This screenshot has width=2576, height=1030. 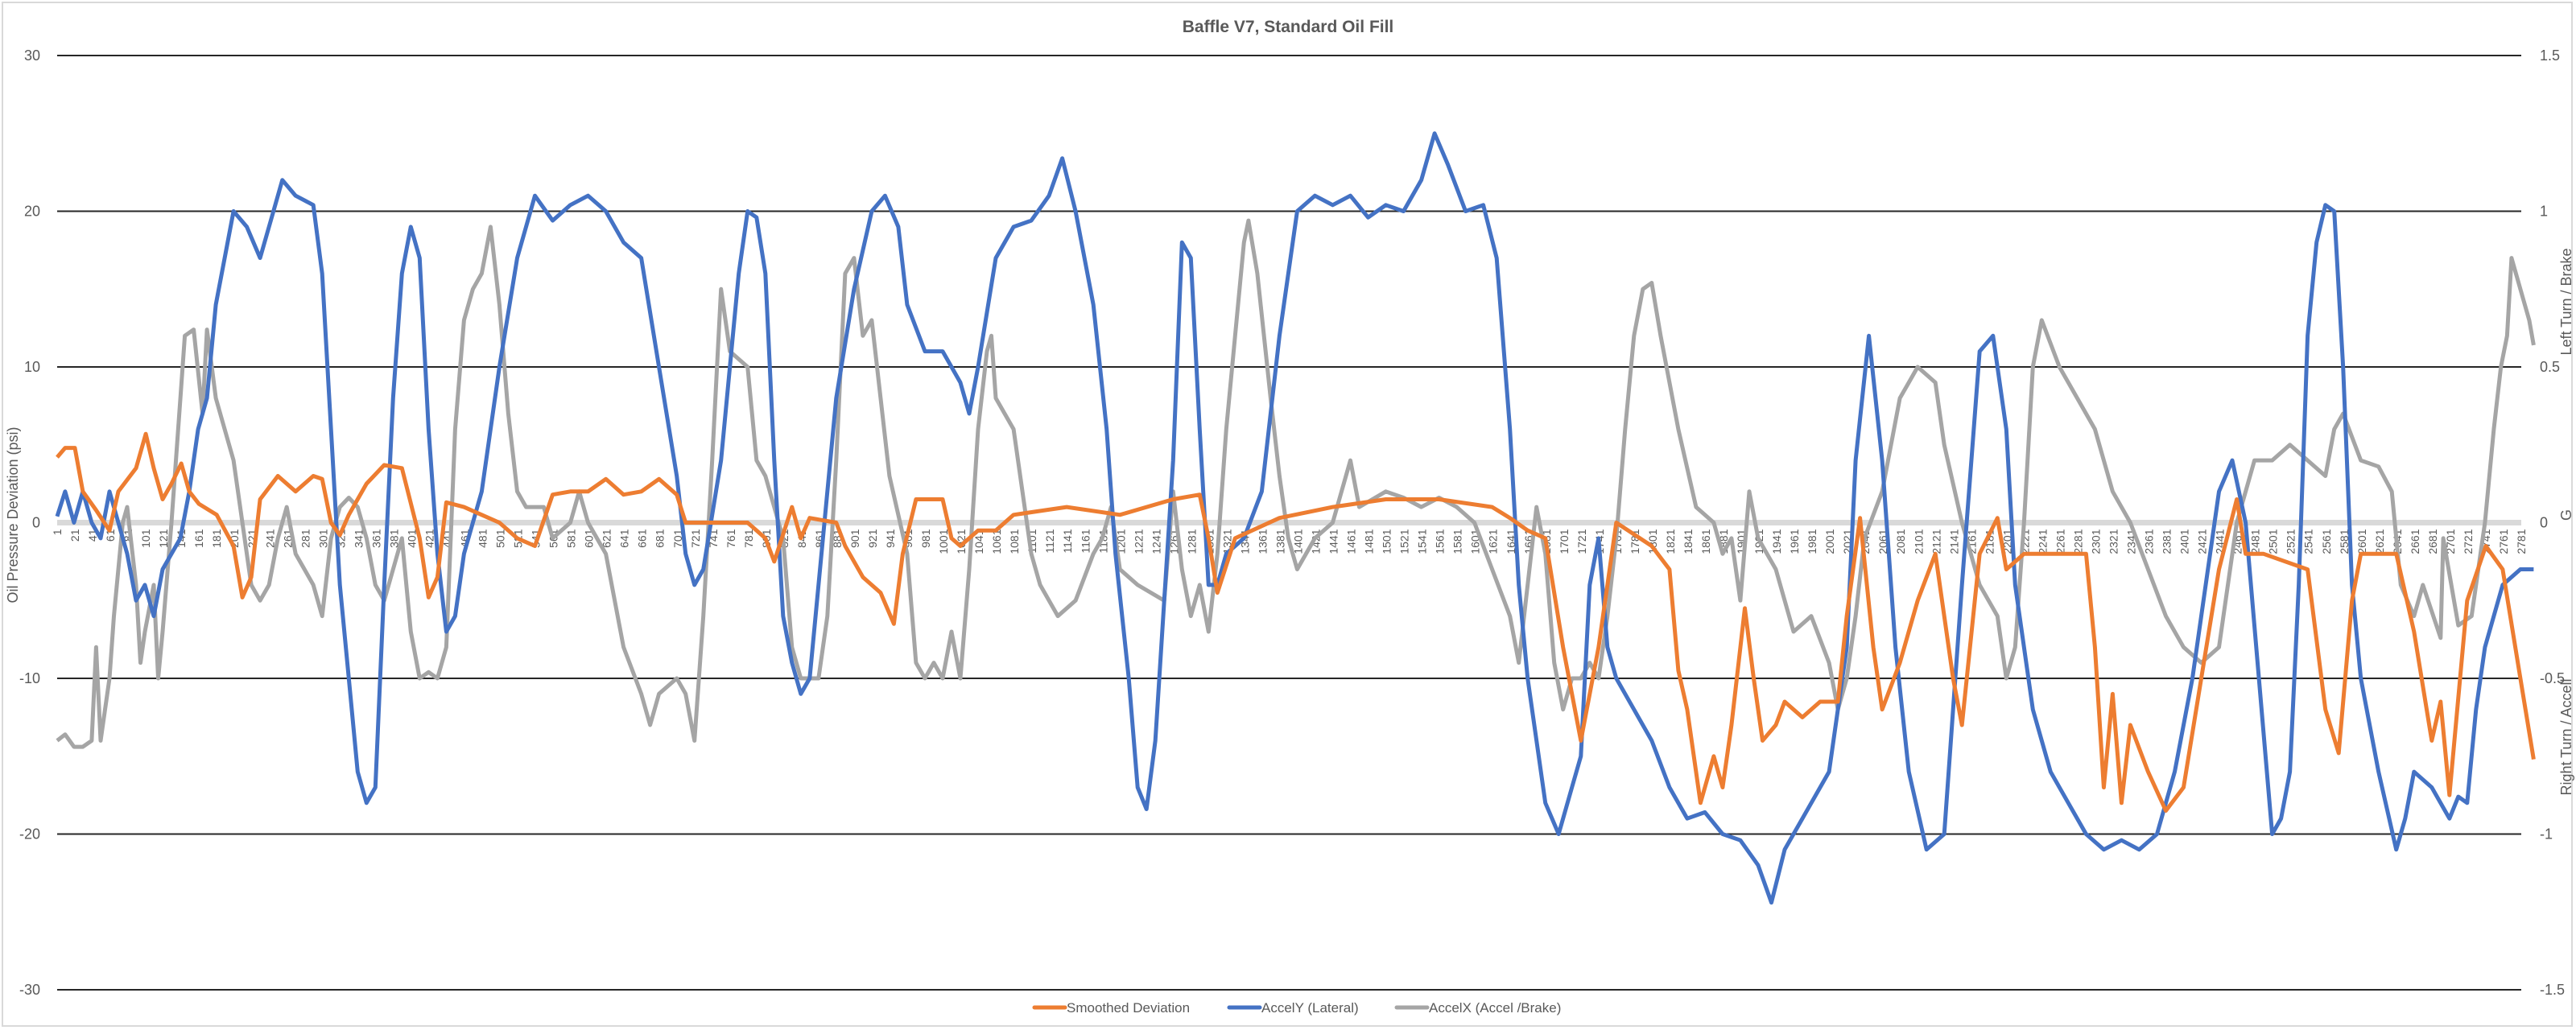 I want to click on x-tick-label: 501, so click(x=500, y=538).